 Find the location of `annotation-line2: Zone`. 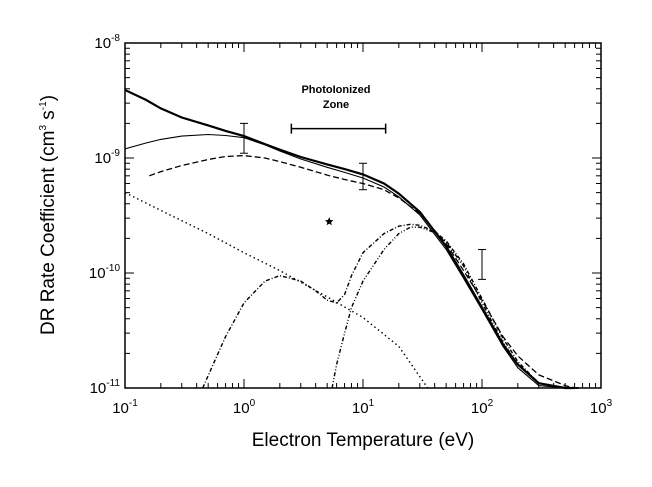

annotation-line2: Zone is located at coordinates (336, 105).